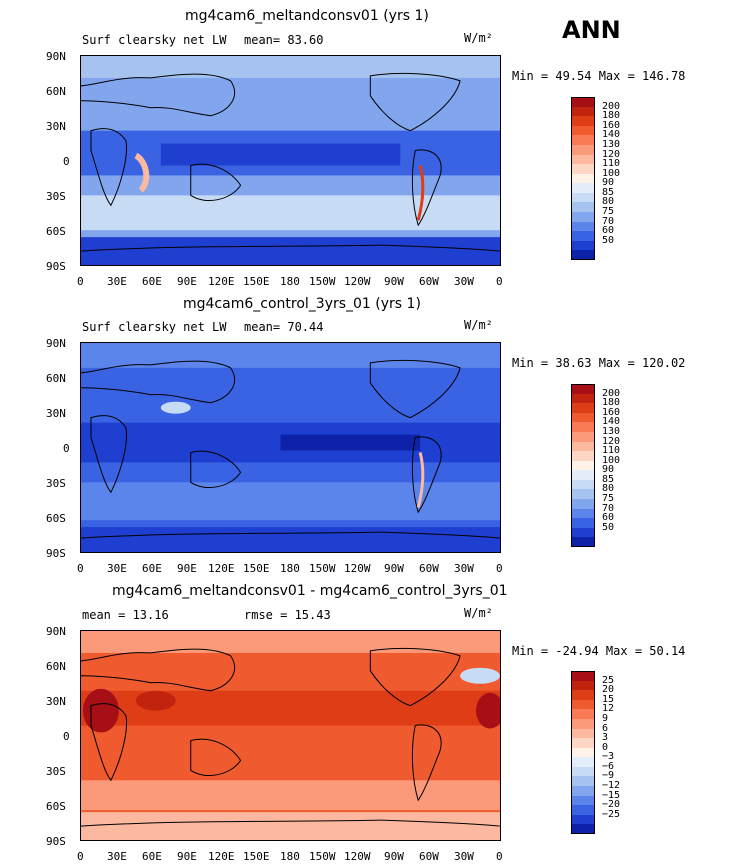 The width and height of the screenshot is (732, 865). I want to click on panel3-xtick-30E: 30E, so click(117, 856).